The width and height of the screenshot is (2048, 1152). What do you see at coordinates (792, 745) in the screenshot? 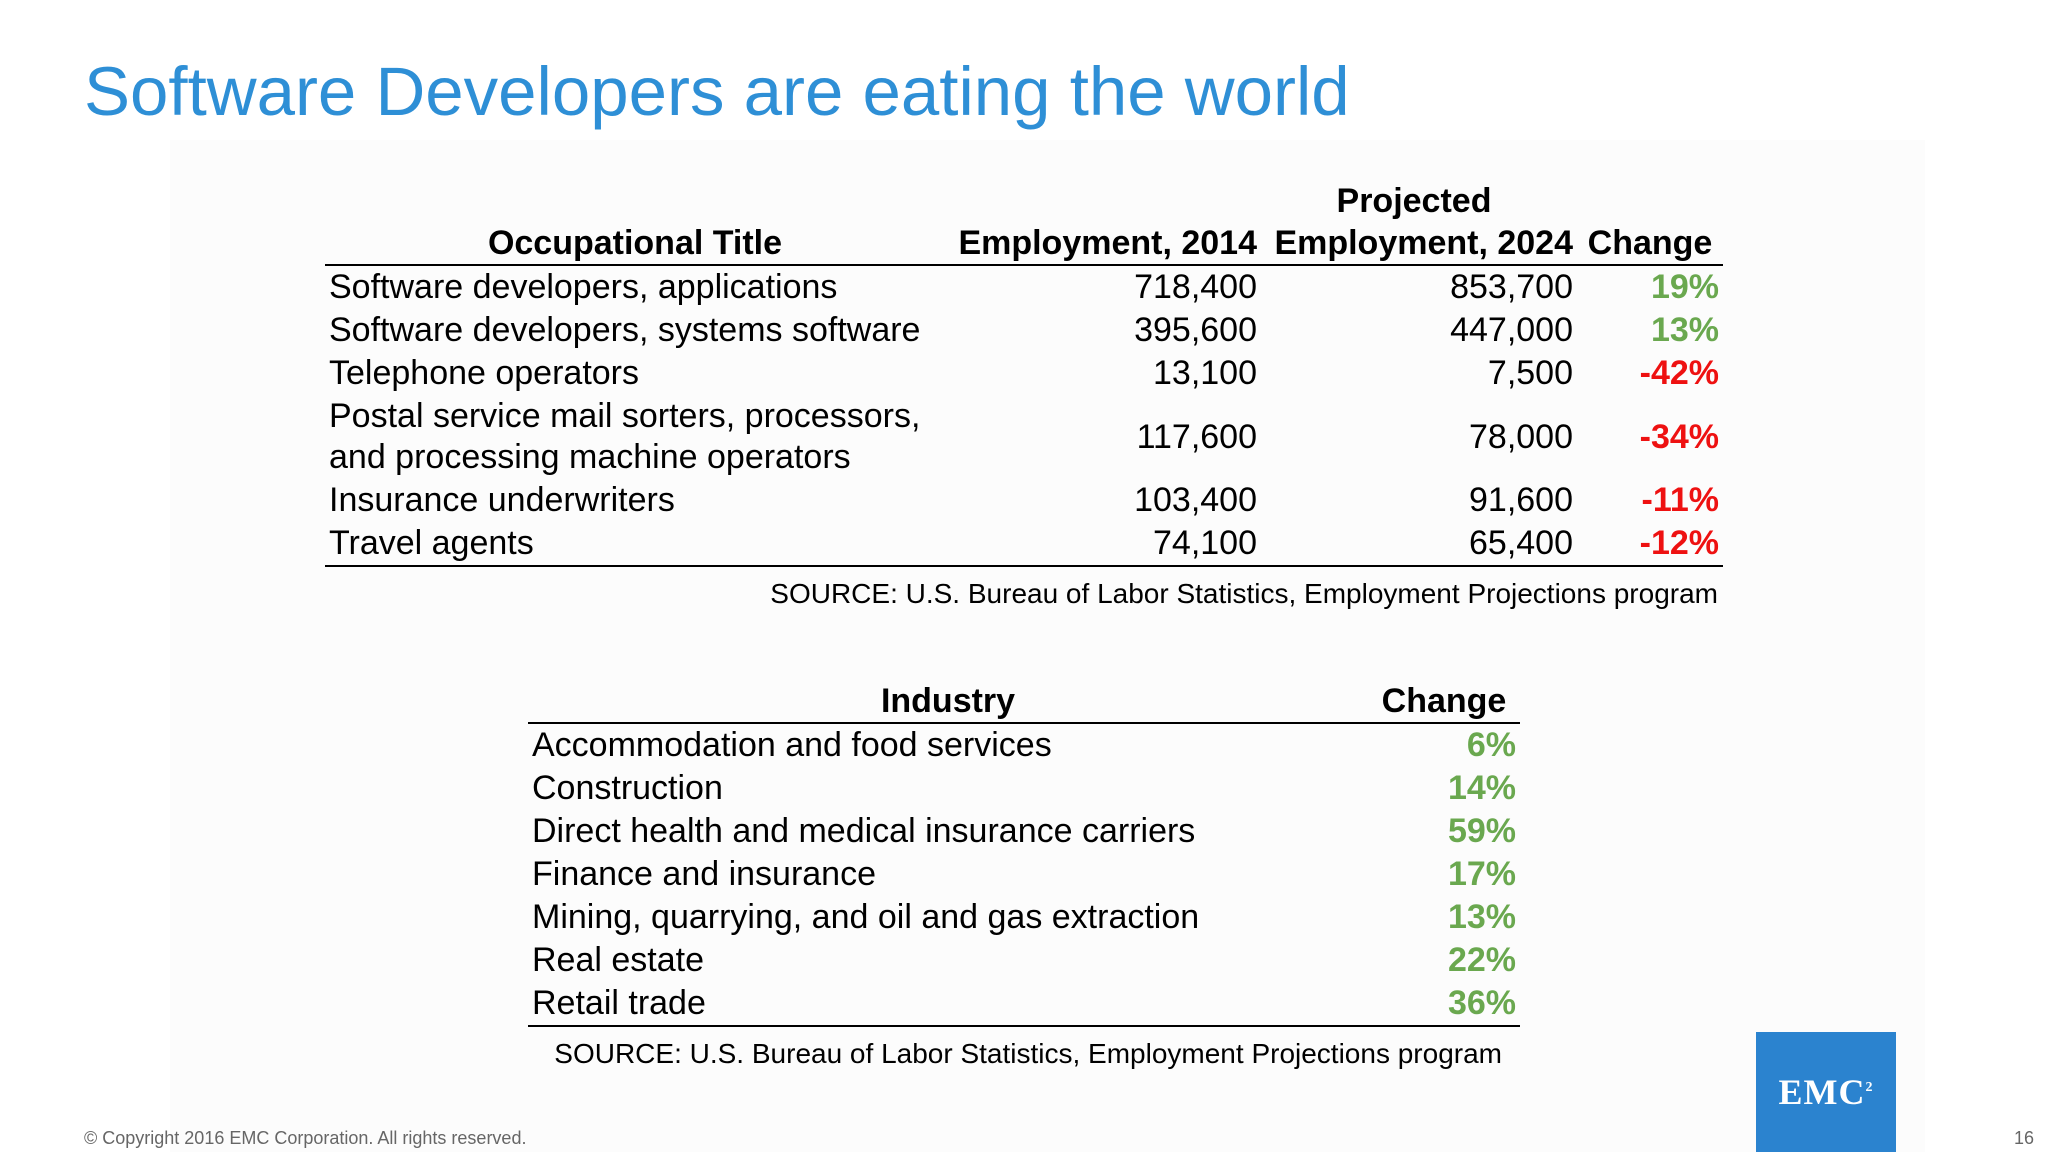
I see `industry-name: Accommodation and food services` at bounding box center [792, 745].